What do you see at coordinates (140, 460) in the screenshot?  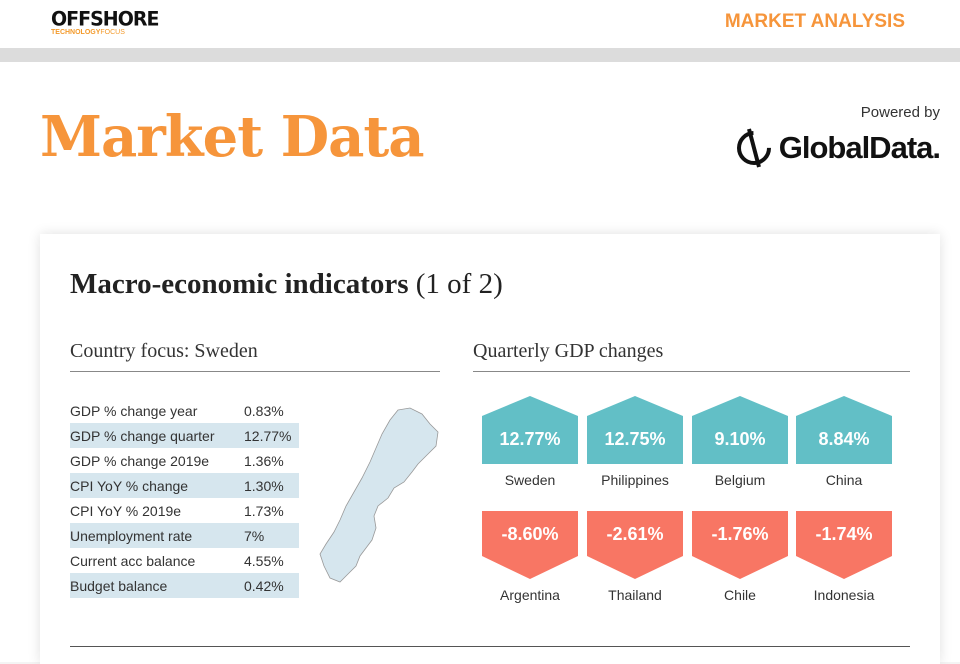 I see `indicator-label: GDP % change 2019e` at bounding box center [140, 460].